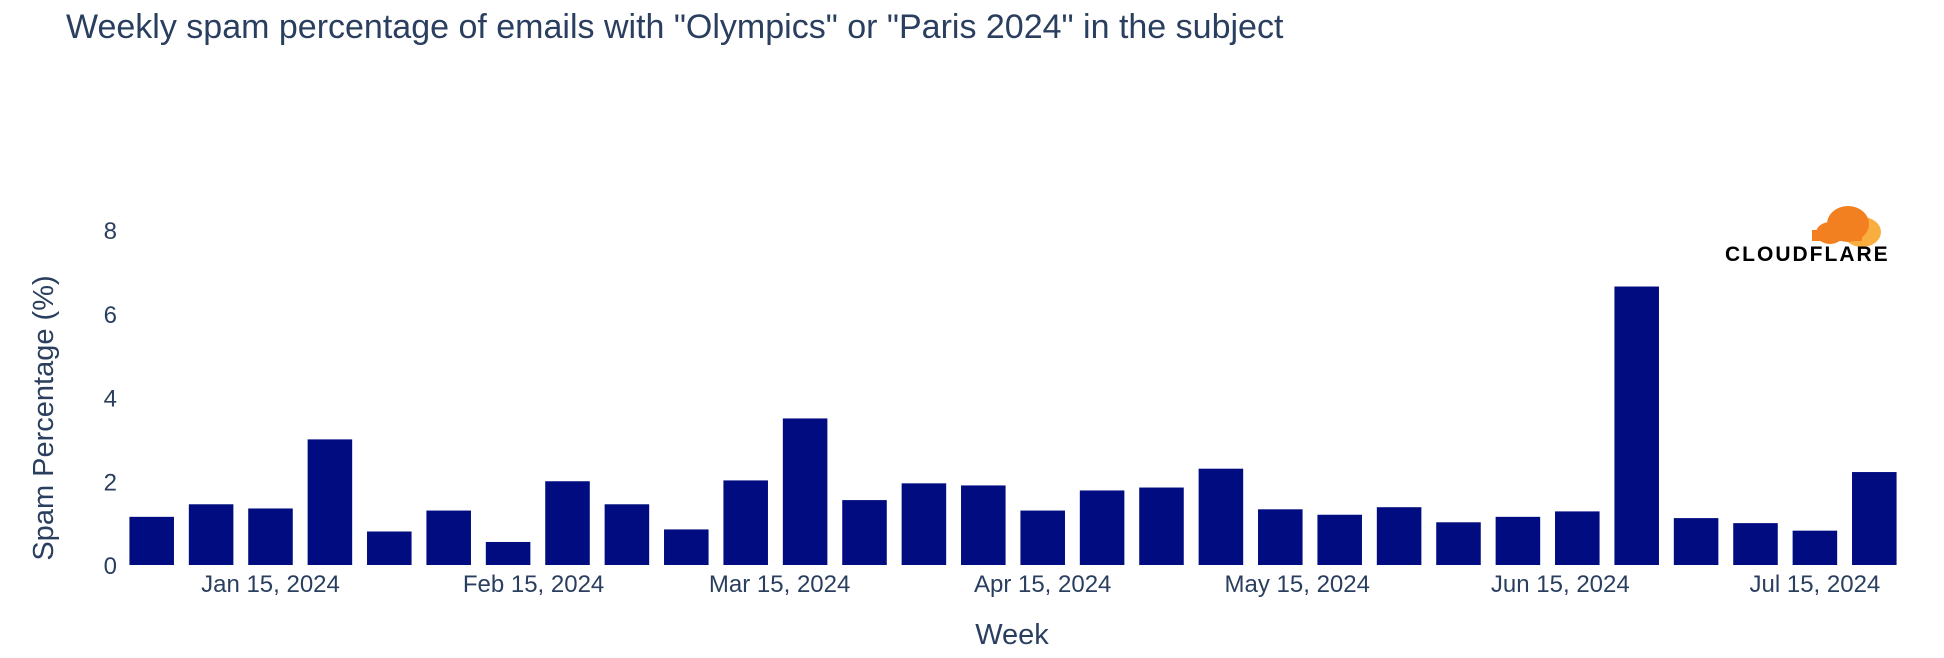 This screenshot has height=658, width=1944. Describe the element at coordinates (110, 482) in the screenshot. I see `y-tick-label: 2` at that location.